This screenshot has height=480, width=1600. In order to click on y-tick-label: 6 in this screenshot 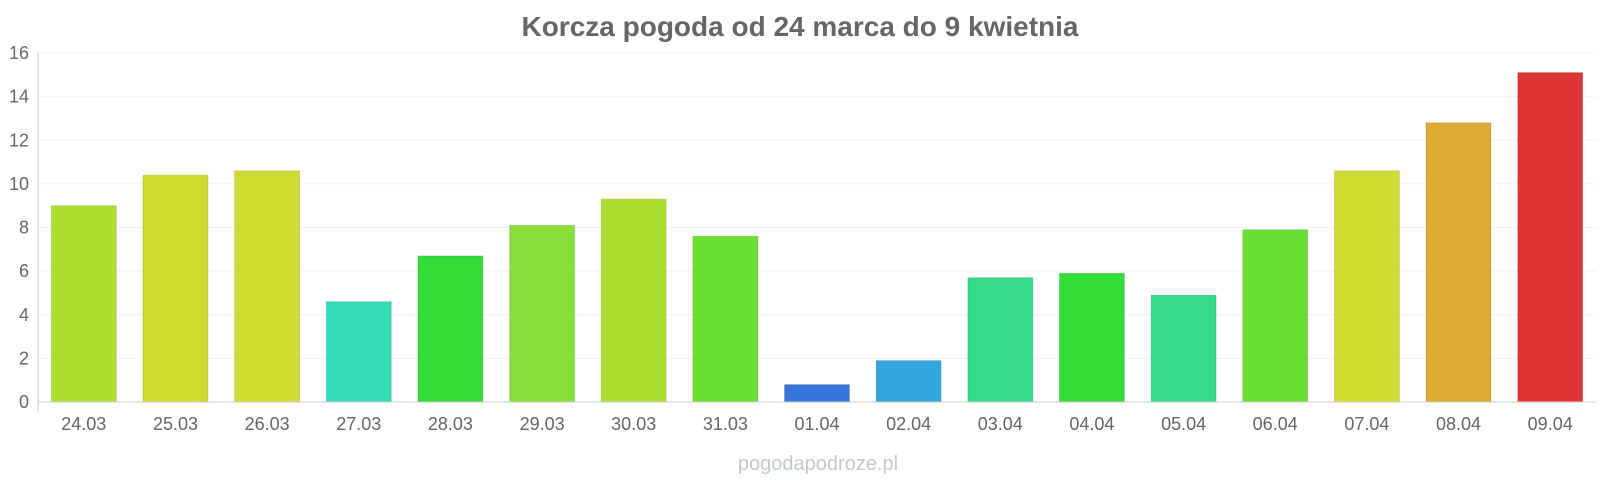, I will do `click(24, 271)`.